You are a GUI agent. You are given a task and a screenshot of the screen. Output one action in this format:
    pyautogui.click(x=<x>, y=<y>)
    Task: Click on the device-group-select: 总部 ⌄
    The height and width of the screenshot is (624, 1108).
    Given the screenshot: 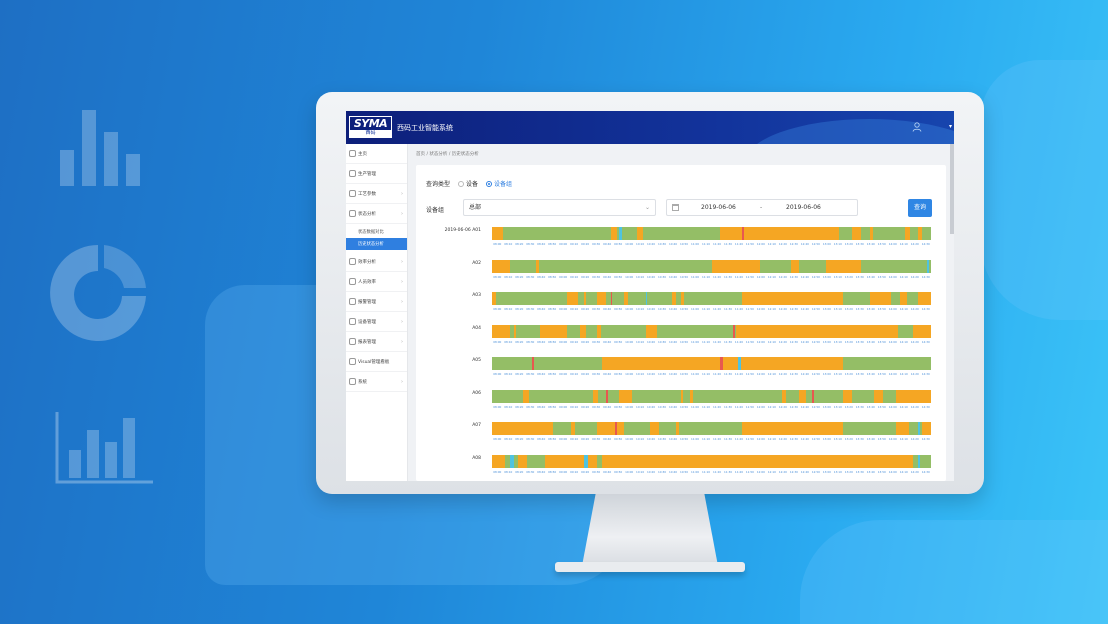 What is the action you would take?
    pyautogui.click(x=559, y=207)
    